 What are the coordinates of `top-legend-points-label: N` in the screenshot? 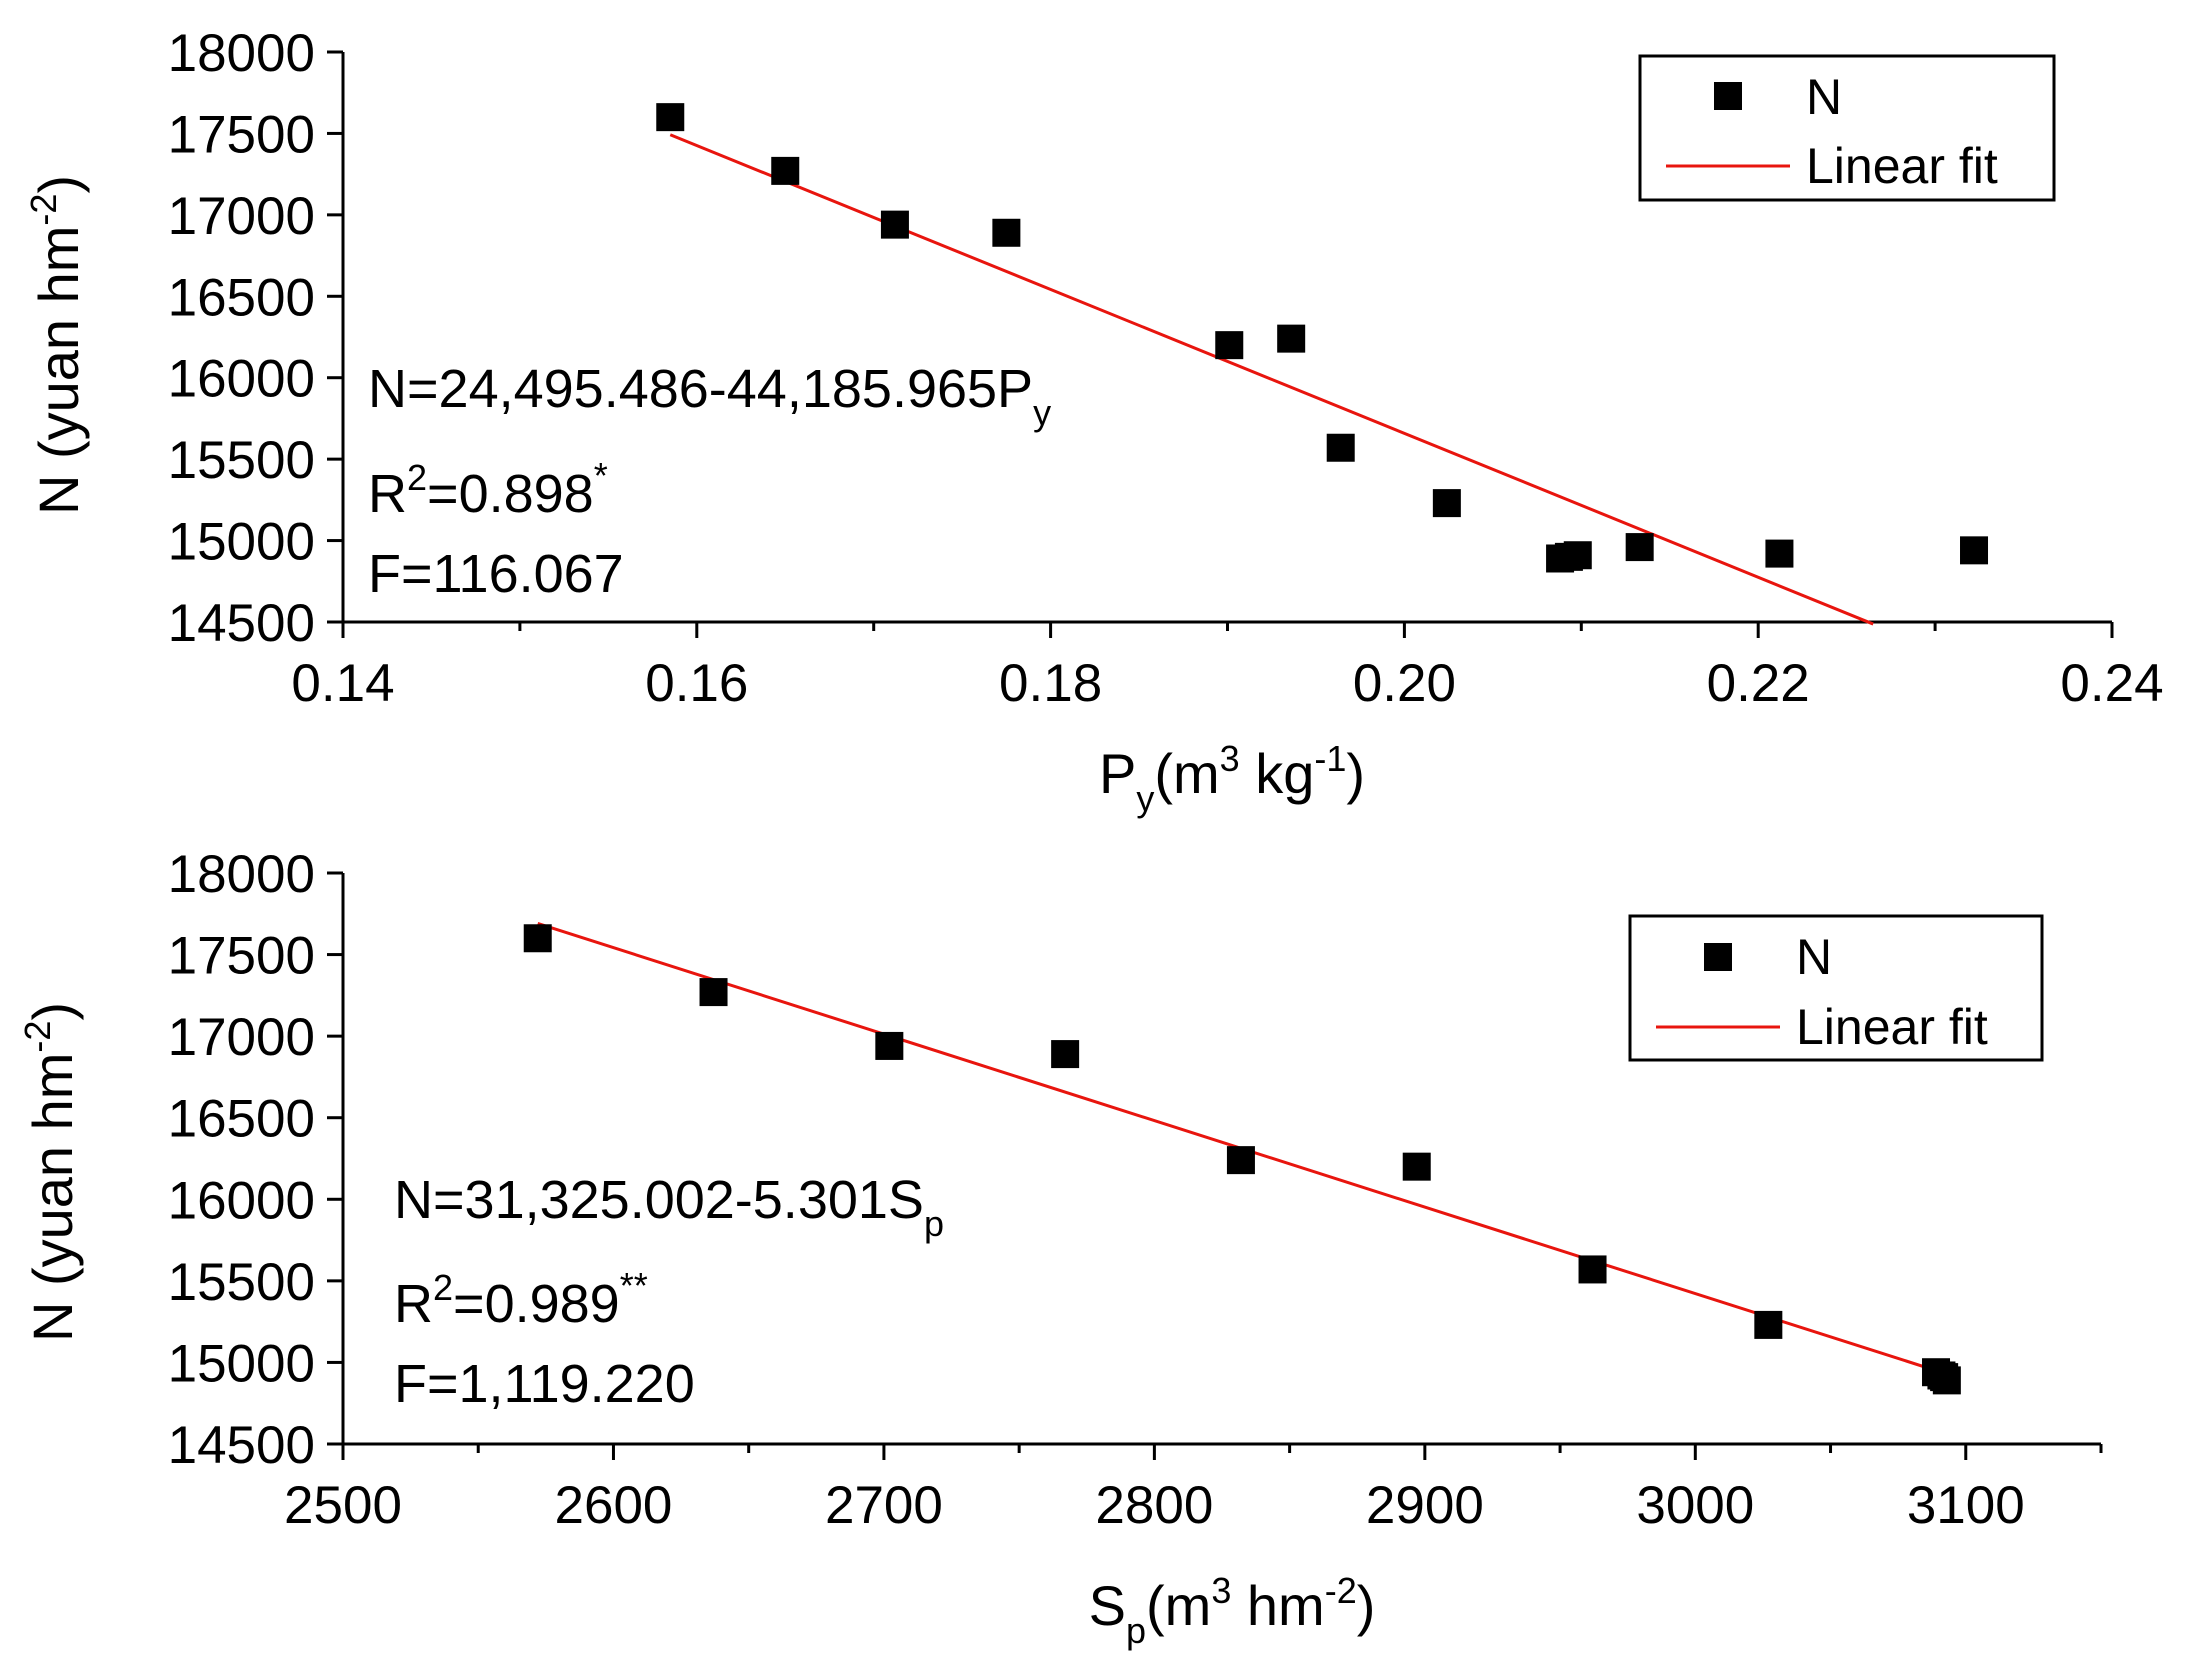 It's located at (1824, 97).